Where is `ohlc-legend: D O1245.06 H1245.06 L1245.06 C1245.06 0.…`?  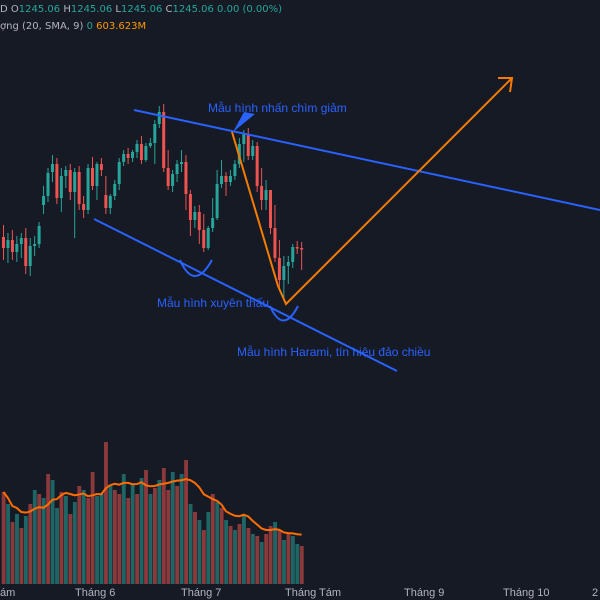
ohlc-legend: D O1245.06 H1245.06 L1245.06 C1245.06 0.… is located at coordinates (141, 9).